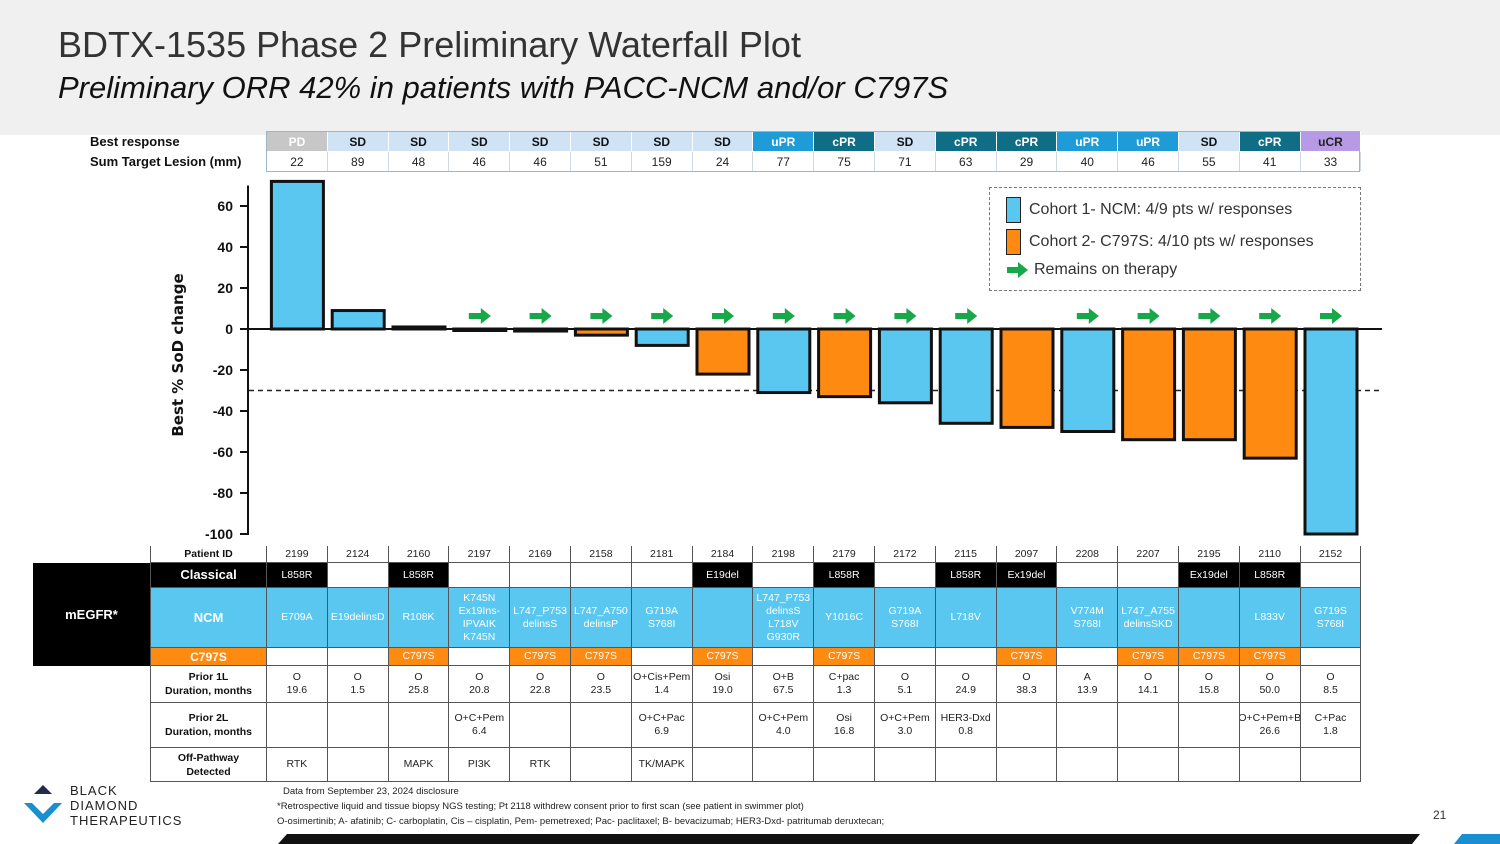 The width and height of the screenshot is (1500, 844). Describe the element at coordinates (208, 718) in the screenshot. I see `prior2l-label-text: Prior 2L` at that location.